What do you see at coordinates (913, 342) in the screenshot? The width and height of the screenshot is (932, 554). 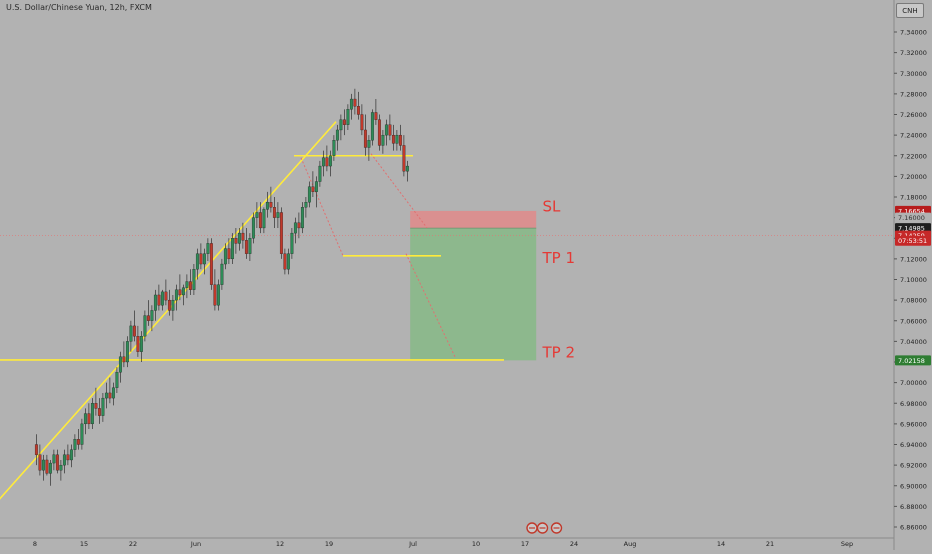 I see `y-tick-label: 7.04000` at bounding box center [913, 342].